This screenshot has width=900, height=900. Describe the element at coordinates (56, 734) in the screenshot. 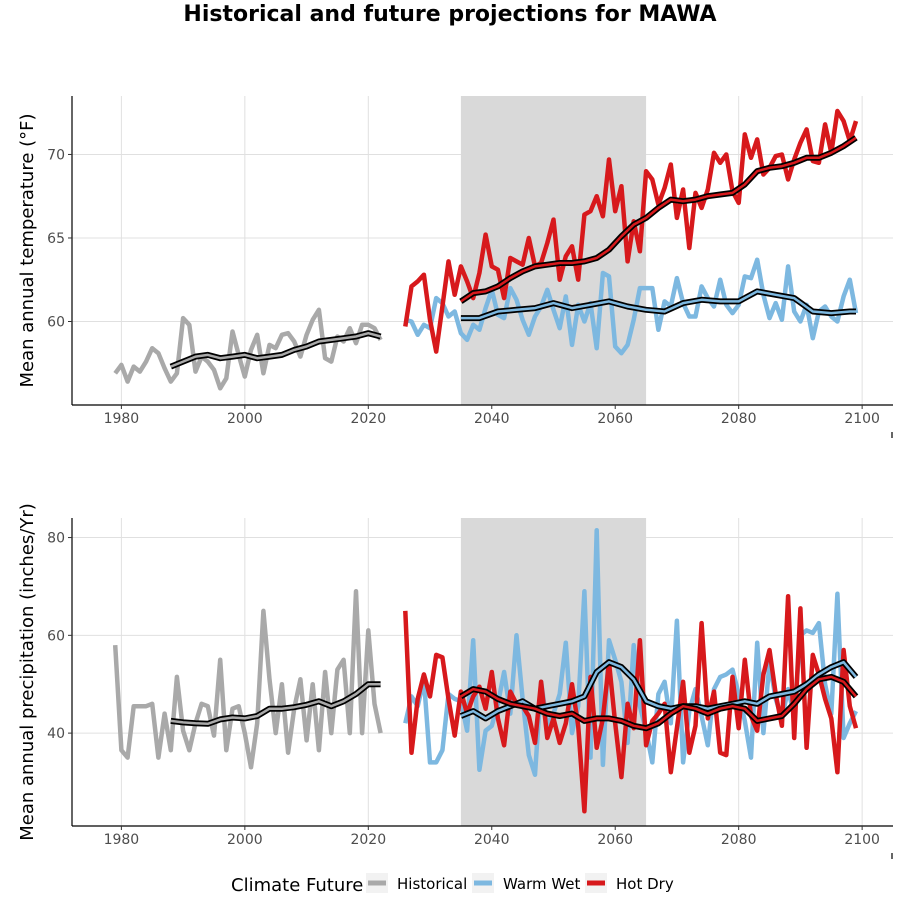

I see `y-tick-label: 40` at that location.